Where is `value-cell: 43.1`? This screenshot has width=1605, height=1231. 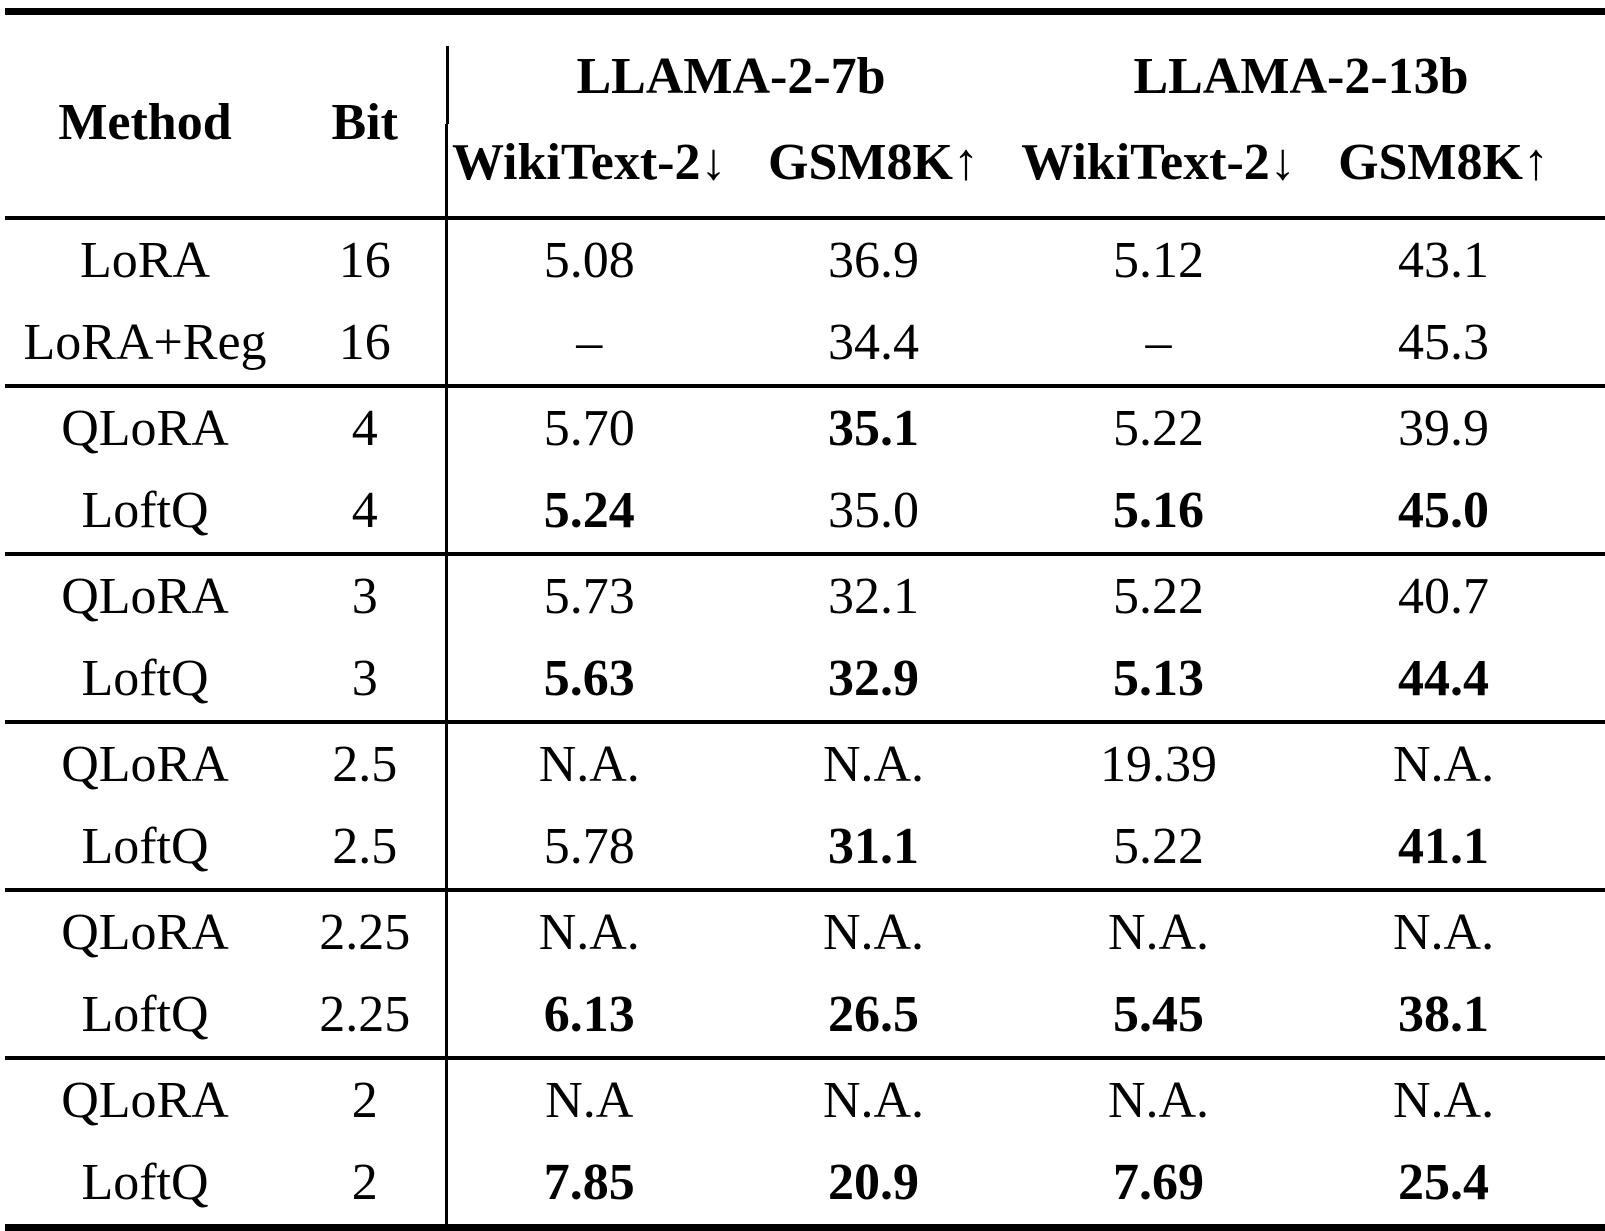 value-cell: 43.1 is located at coordinates (1444, 260).